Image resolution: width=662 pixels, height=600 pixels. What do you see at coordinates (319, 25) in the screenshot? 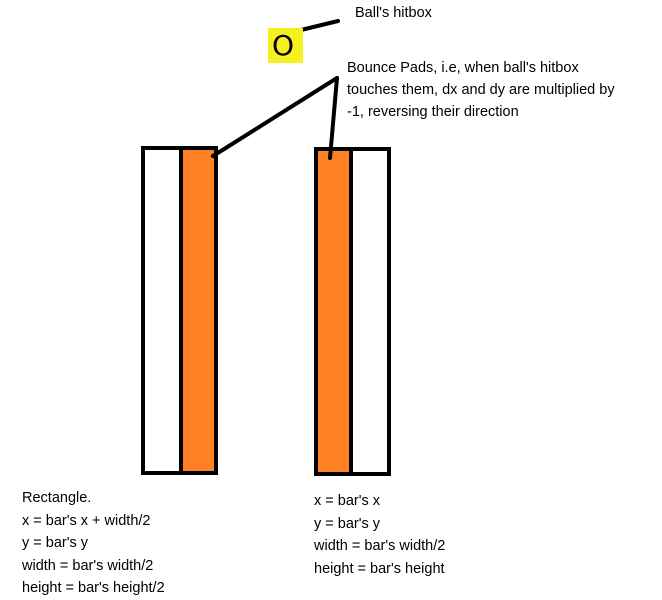
I see `ball-pointer-line` at bounding box center [319, 25].